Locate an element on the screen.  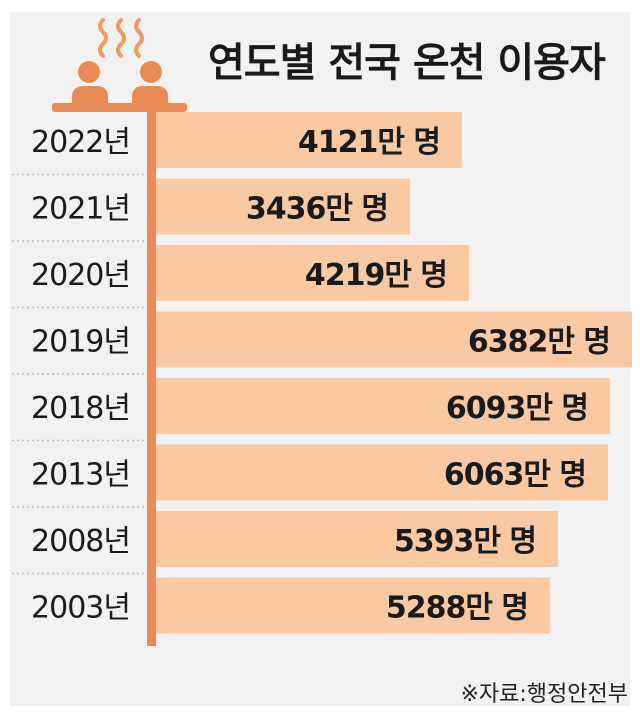
value-label: 4121만 명 is located at coordinates (369, 142).